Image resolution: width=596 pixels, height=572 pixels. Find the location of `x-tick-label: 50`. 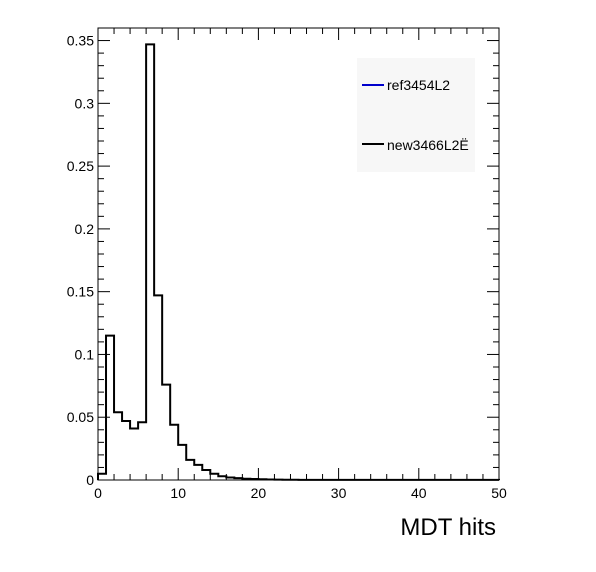

x-tick-label: 50 is located at coordinates (499, 493).